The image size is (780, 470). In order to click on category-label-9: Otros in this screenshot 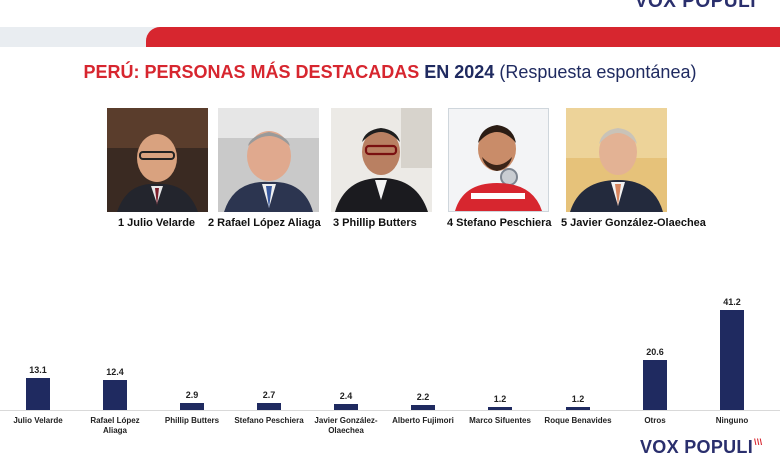, I will do `click(655, 421)`.